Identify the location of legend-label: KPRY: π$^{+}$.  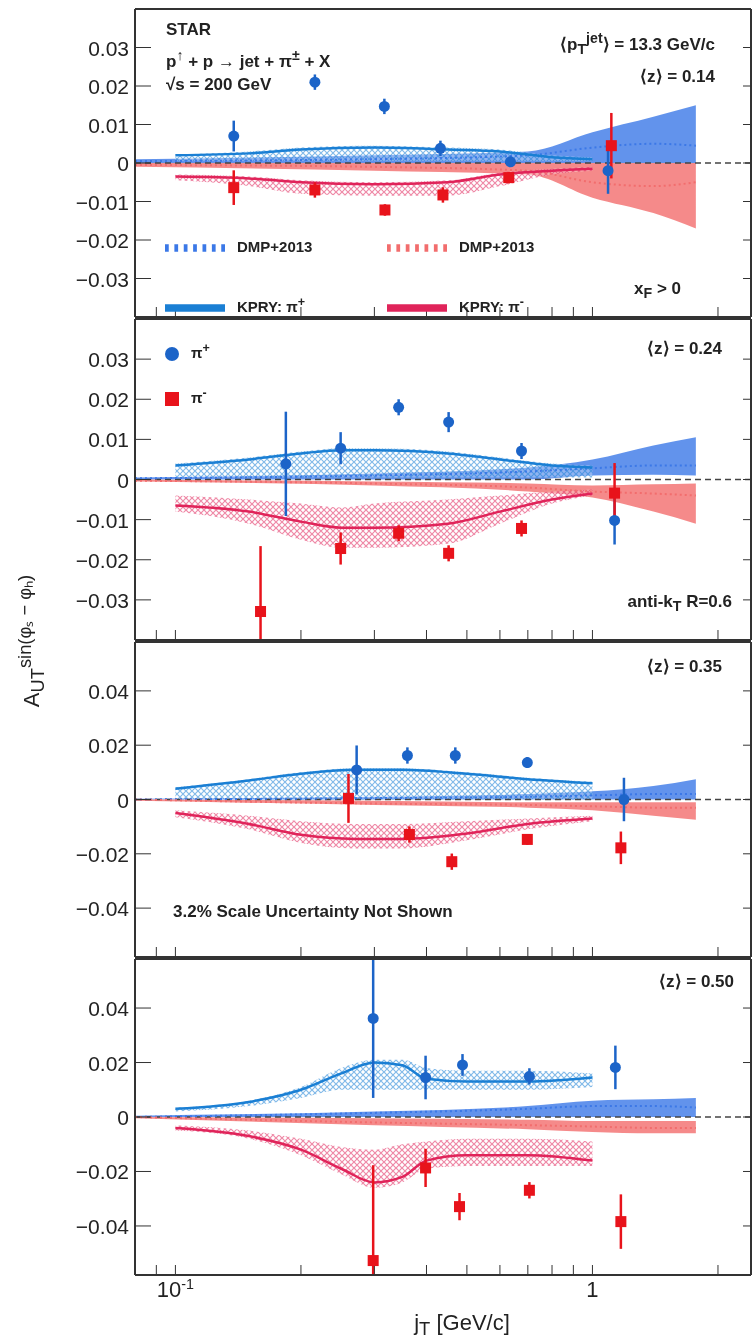
(271, 305).